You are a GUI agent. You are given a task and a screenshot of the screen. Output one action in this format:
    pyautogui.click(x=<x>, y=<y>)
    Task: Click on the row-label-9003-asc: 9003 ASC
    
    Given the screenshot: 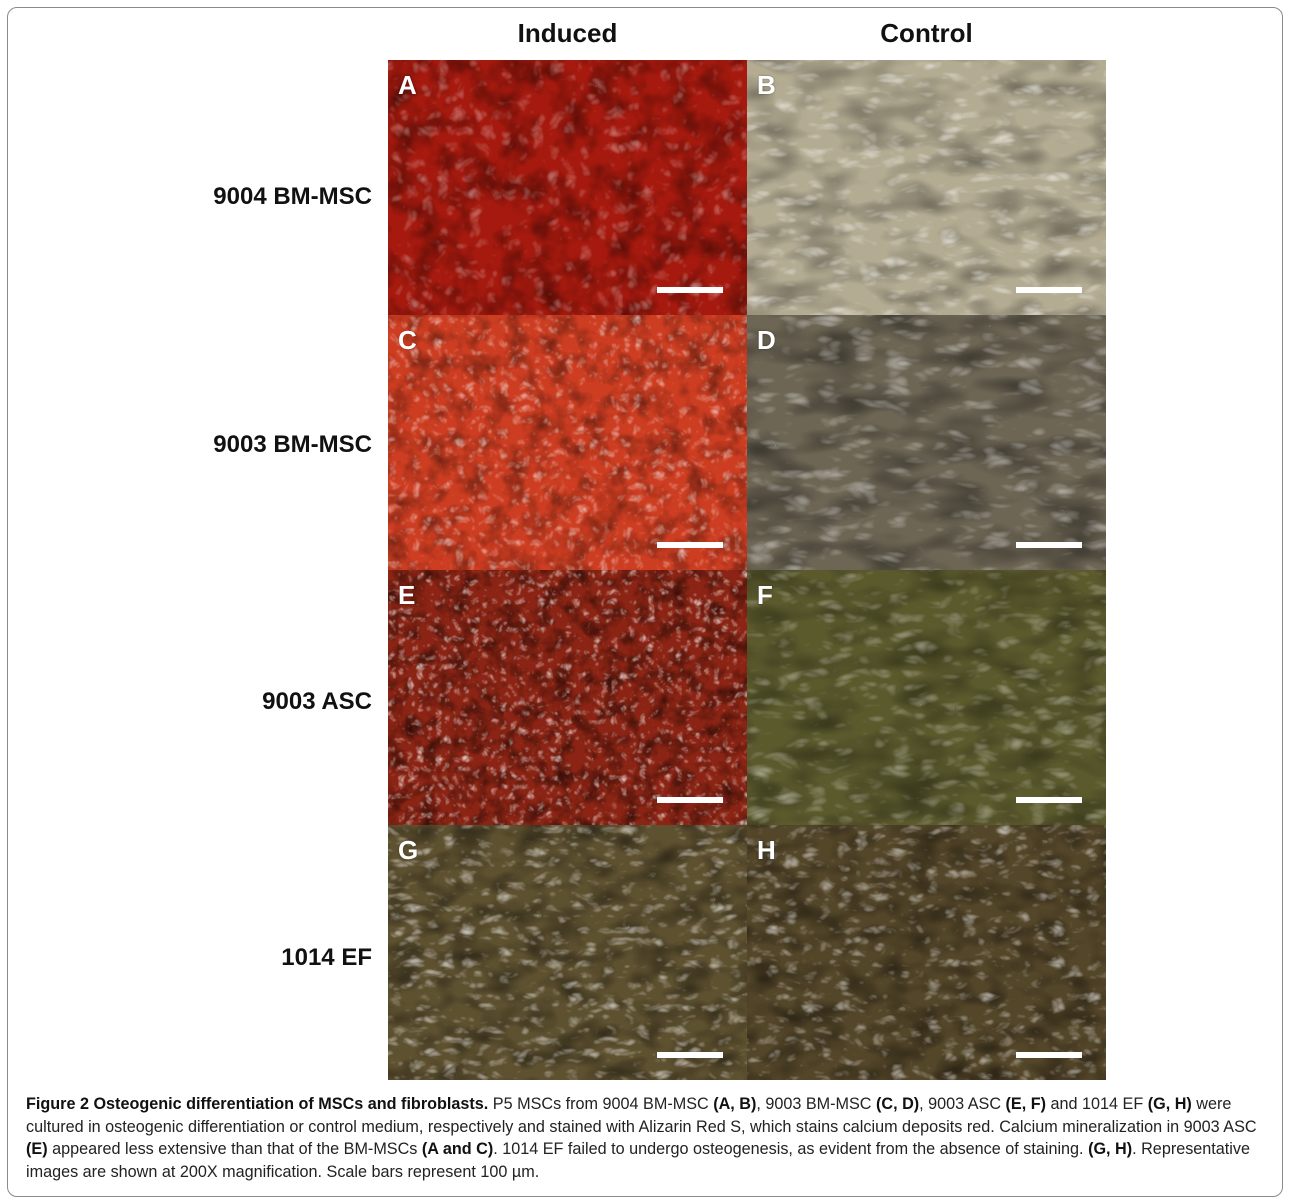 What is the action you would take?
    pyautogui.click(x=196, y=702)
    